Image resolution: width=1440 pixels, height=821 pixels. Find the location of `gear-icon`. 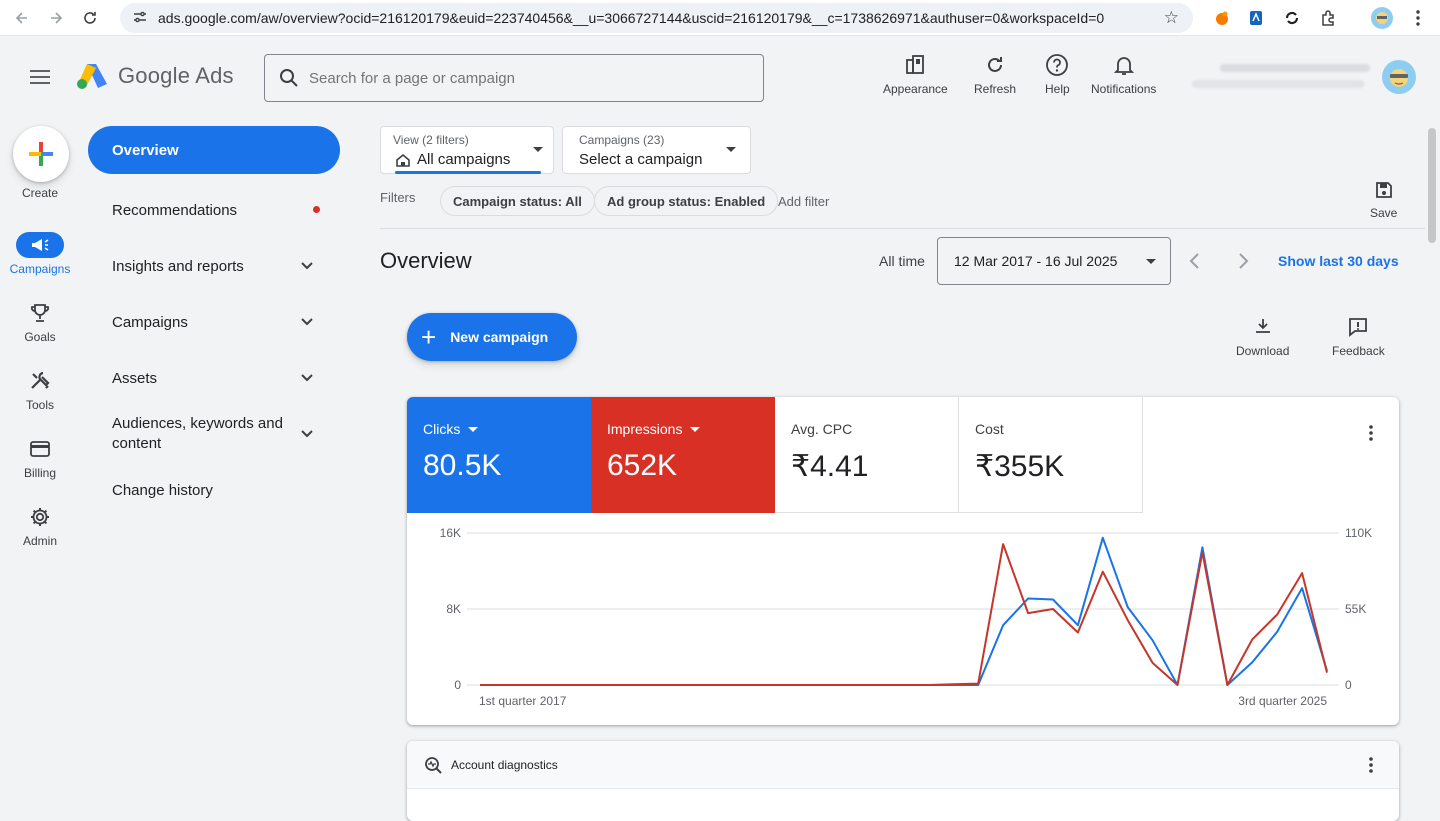

gear-icon is located at coordinates (40, 517).